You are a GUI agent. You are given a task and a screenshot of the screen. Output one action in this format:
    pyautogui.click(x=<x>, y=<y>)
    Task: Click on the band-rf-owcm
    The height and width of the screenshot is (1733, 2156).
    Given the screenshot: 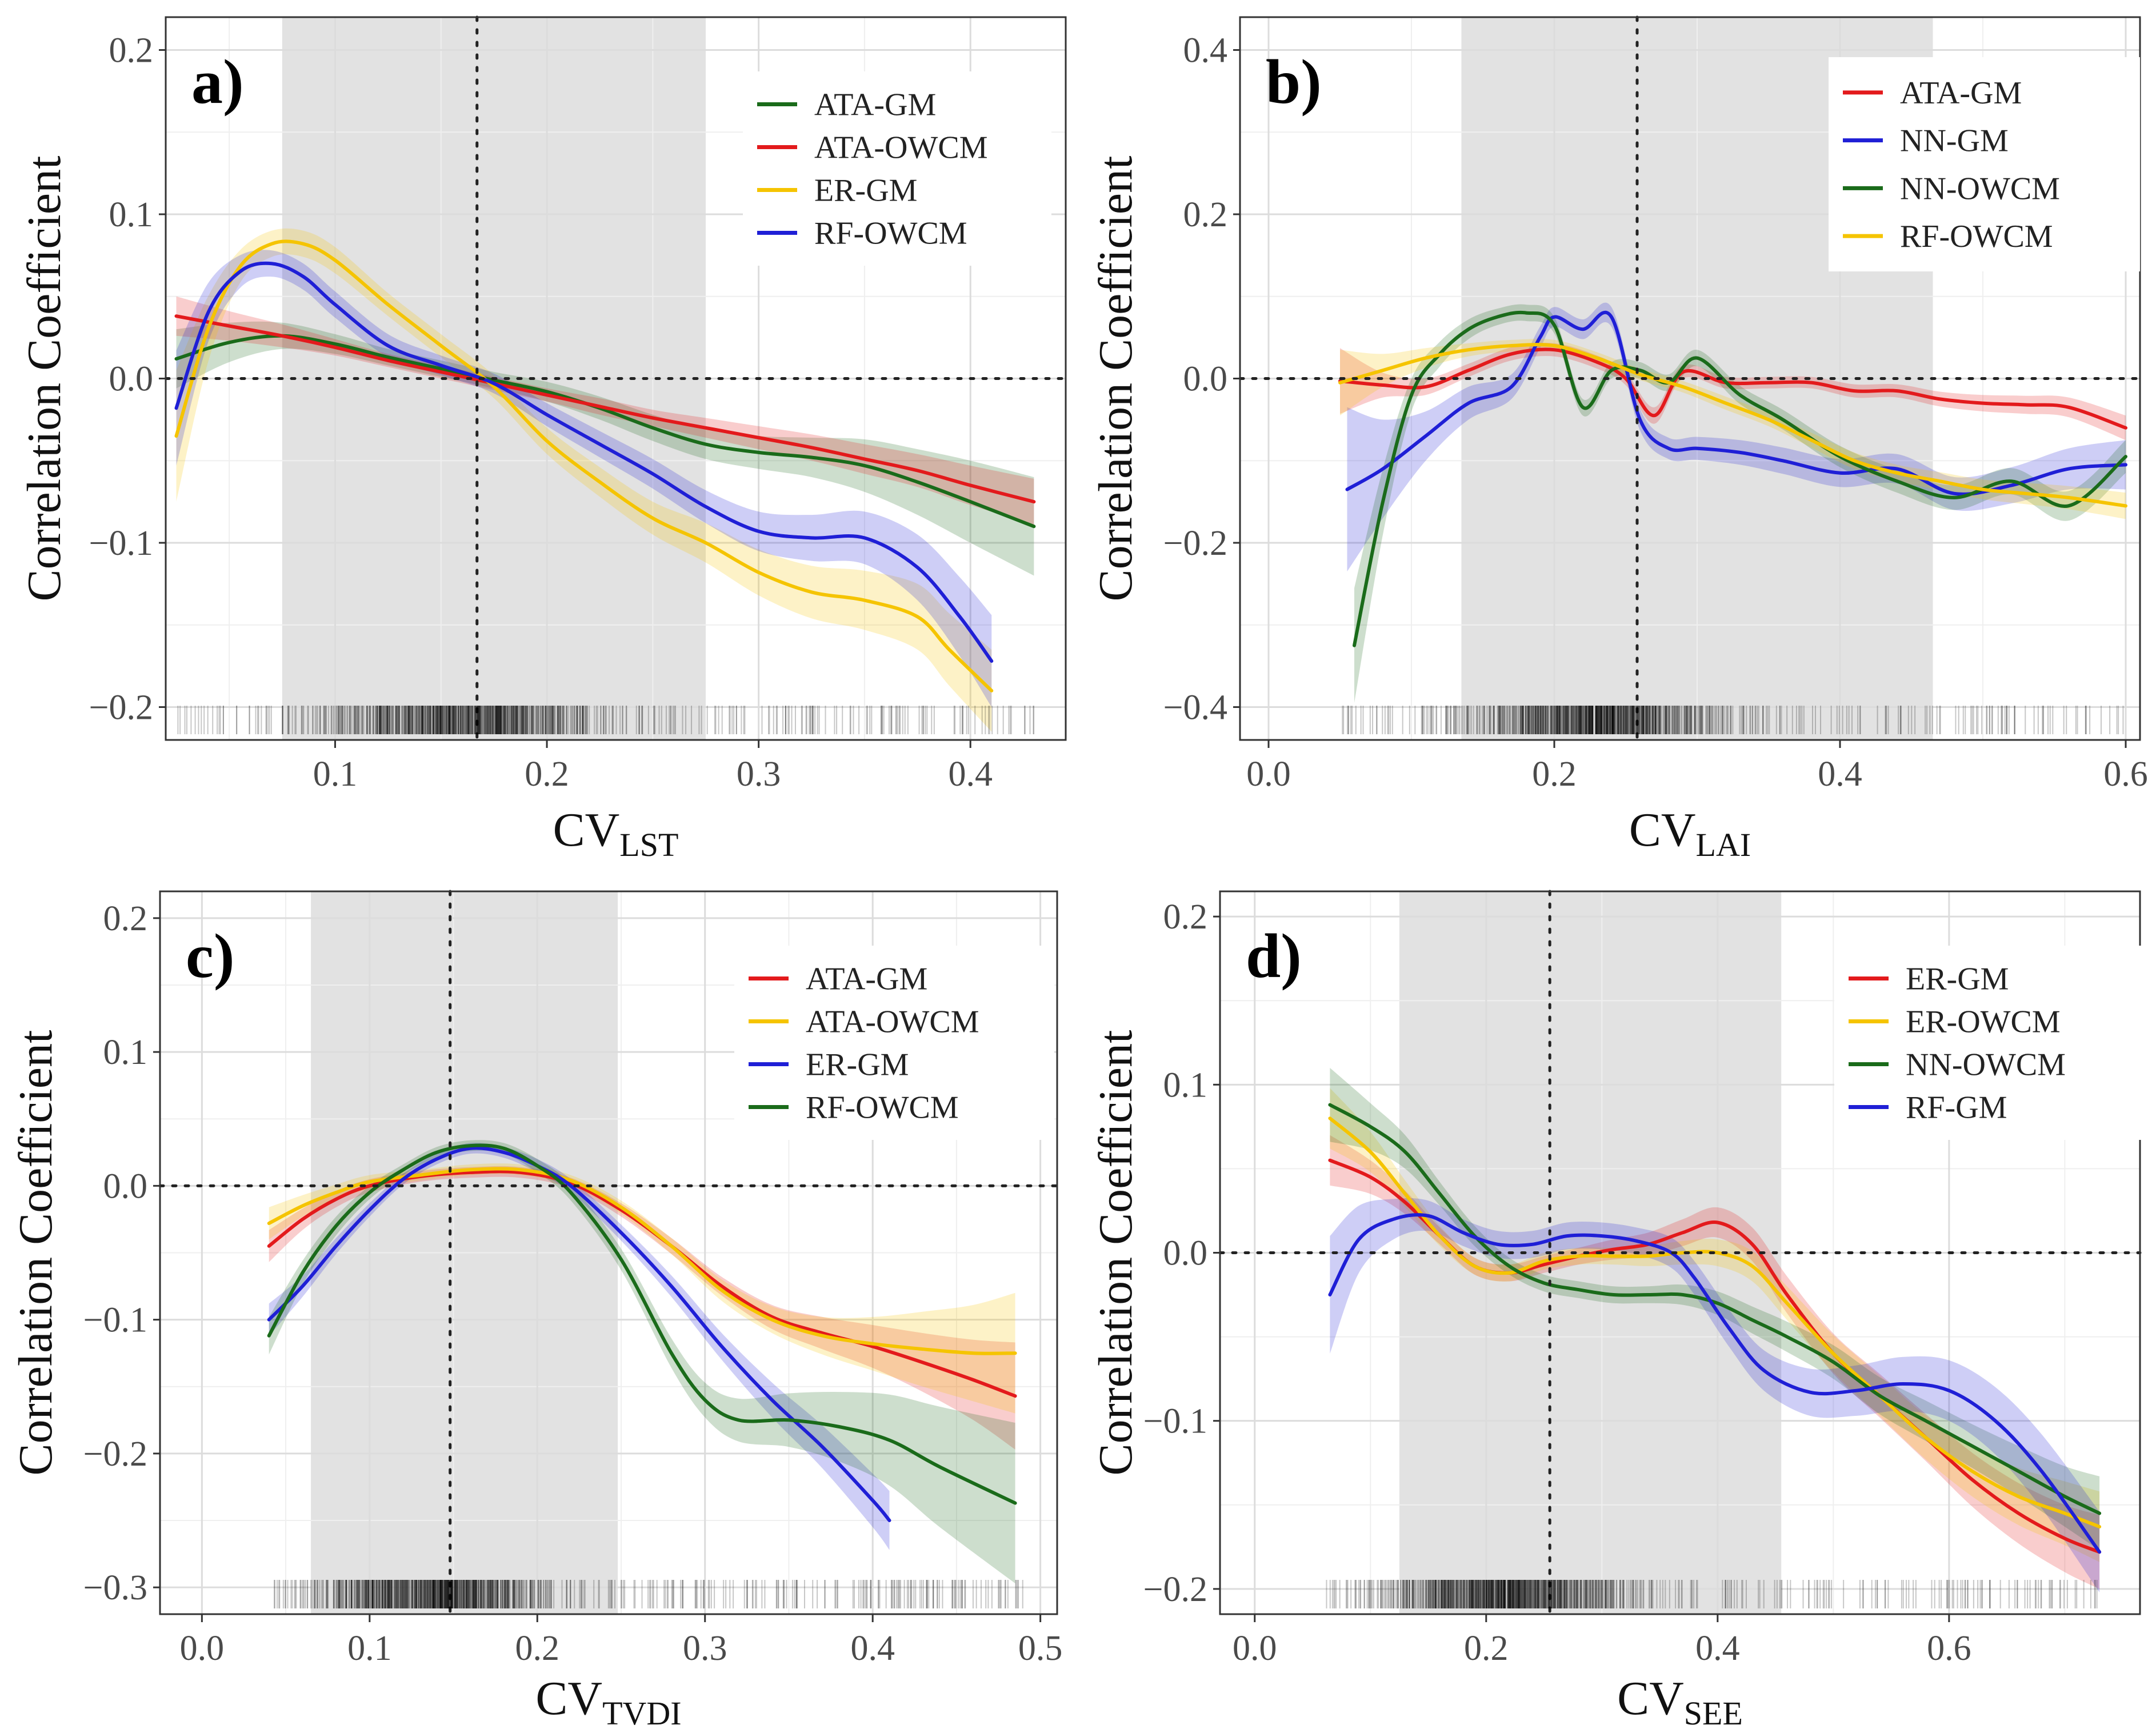 What is the action you would take?
    pyautogui.click(x=1733, y=429)
    